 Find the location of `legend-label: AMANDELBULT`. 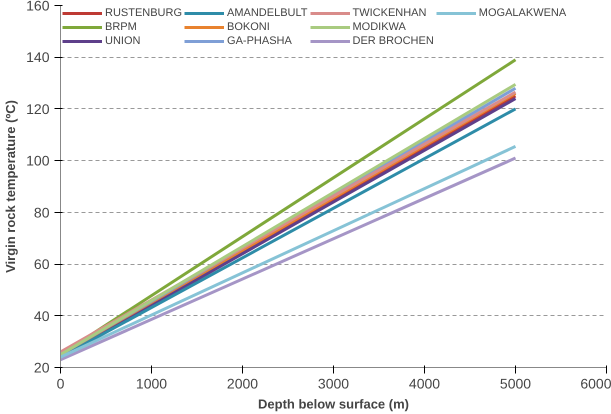

legend-label: AMANDELBULT is located at coordinates (267, 13).